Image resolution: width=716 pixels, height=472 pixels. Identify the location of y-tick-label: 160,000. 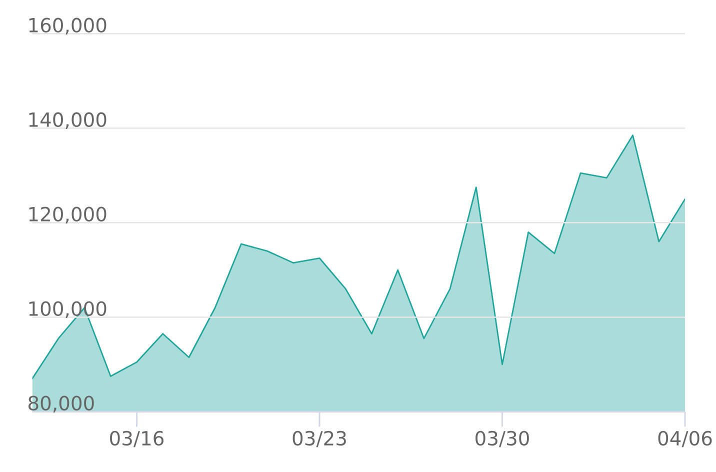
(67, 26).